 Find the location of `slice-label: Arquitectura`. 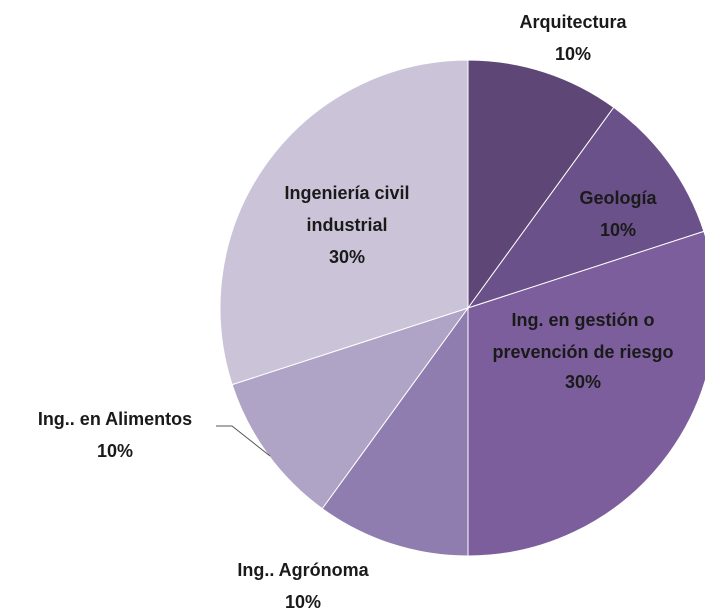

slice-label: Arquitectura is located at coordinates (573, 22).